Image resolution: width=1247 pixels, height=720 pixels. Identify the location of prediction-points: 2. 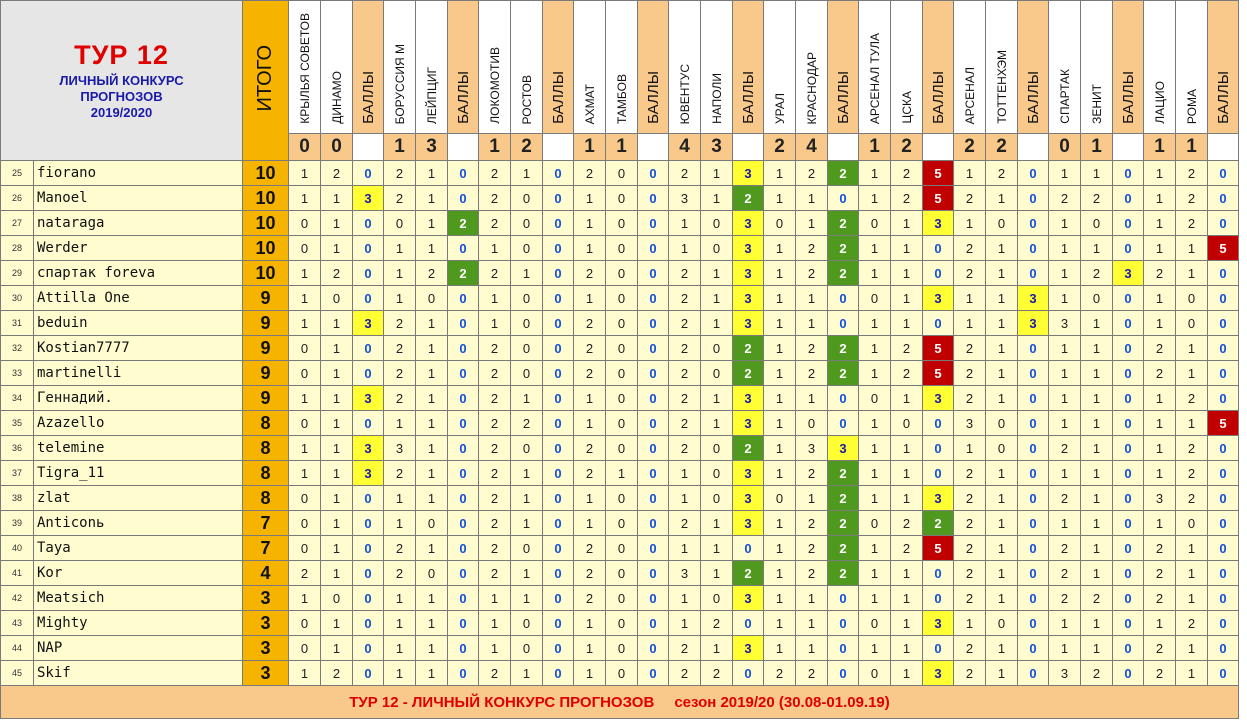
(748, 348).